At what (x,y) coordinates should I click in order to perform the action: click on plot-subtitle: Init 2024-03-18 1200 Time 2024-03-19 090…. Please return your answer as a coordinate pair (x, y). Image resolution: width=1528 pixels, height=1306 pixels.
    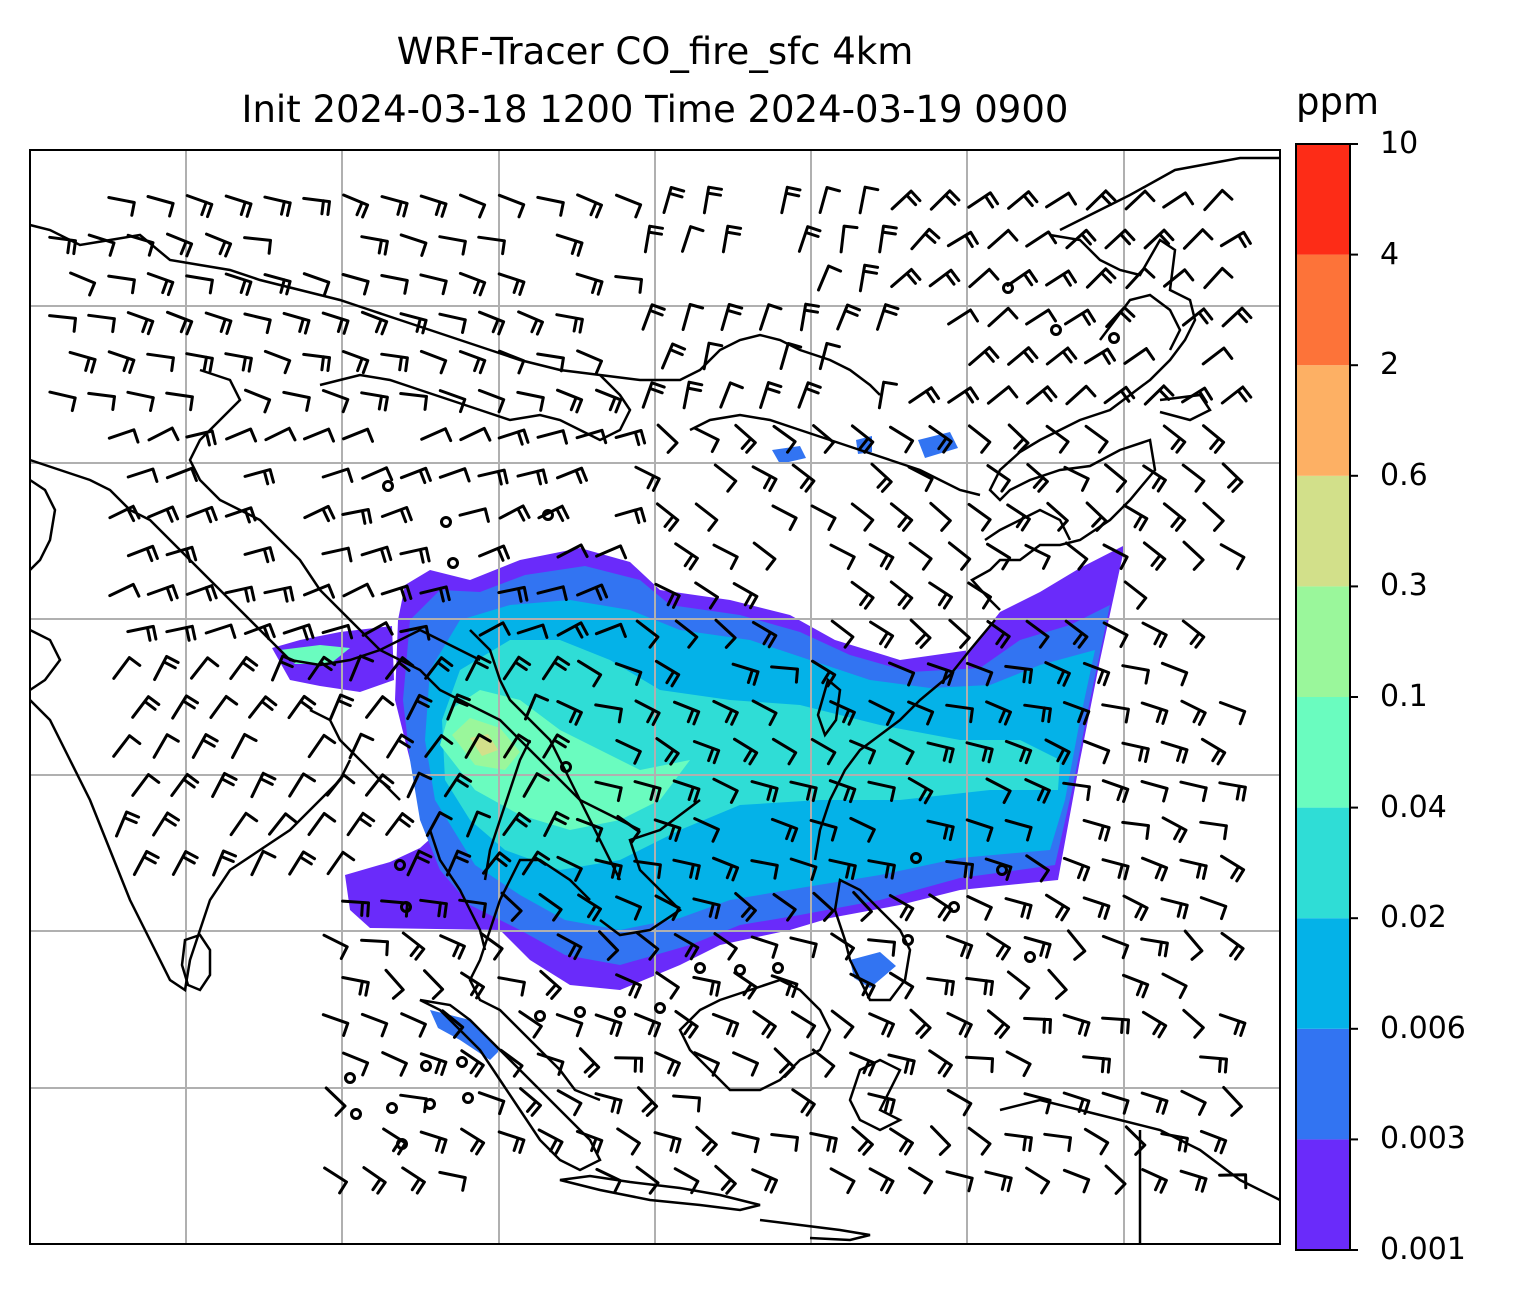
    Looking at the image, I should click on (655, 109).